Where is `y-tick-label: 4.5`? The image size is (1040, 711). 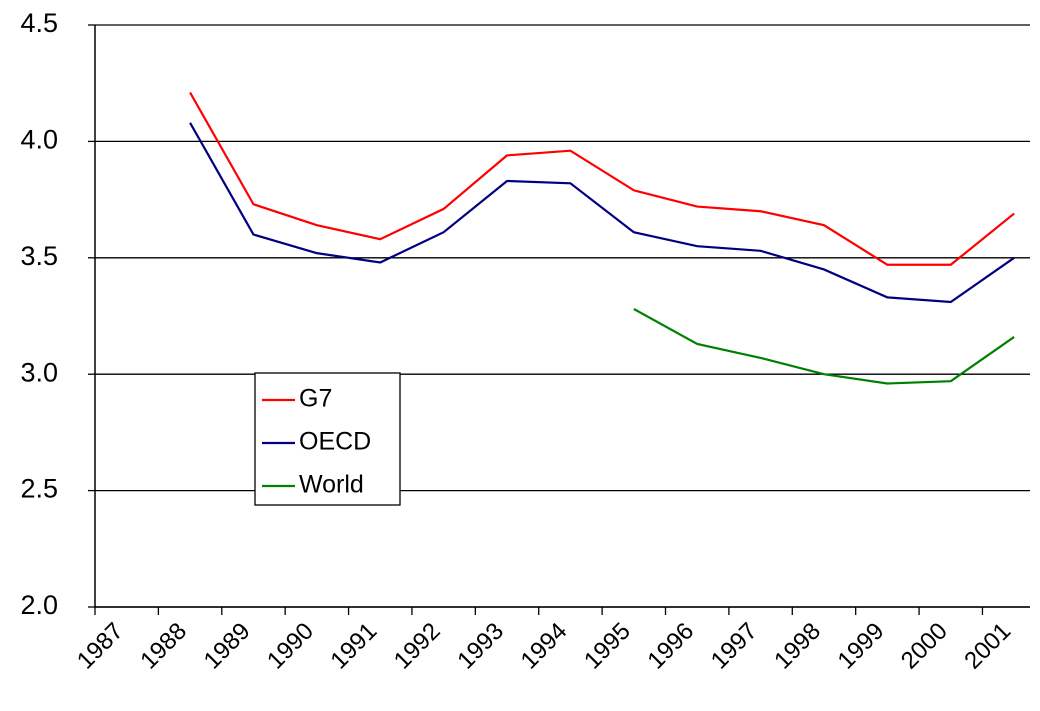 y-tick-label: 4.5 is located at coordinates (39, 23).